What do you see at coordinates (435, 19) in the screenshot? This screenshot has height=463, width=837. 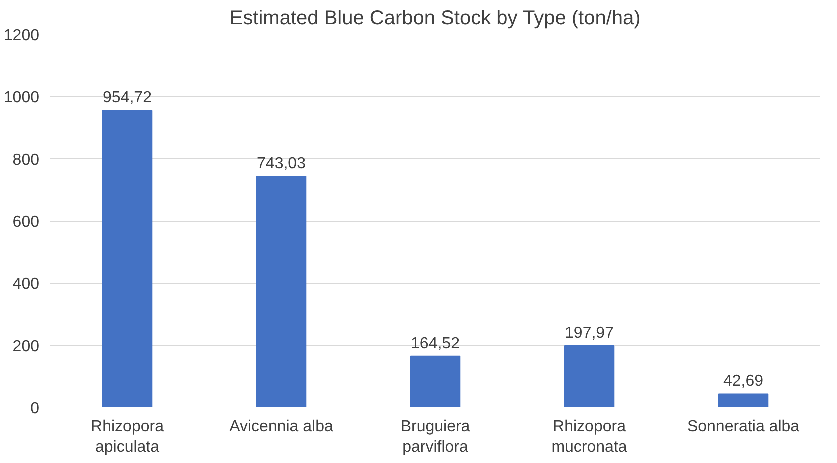 I see `chart-title: Estimated Blue Carbon Stock by Type (ton/ha)` at bounding box center [435, 19].